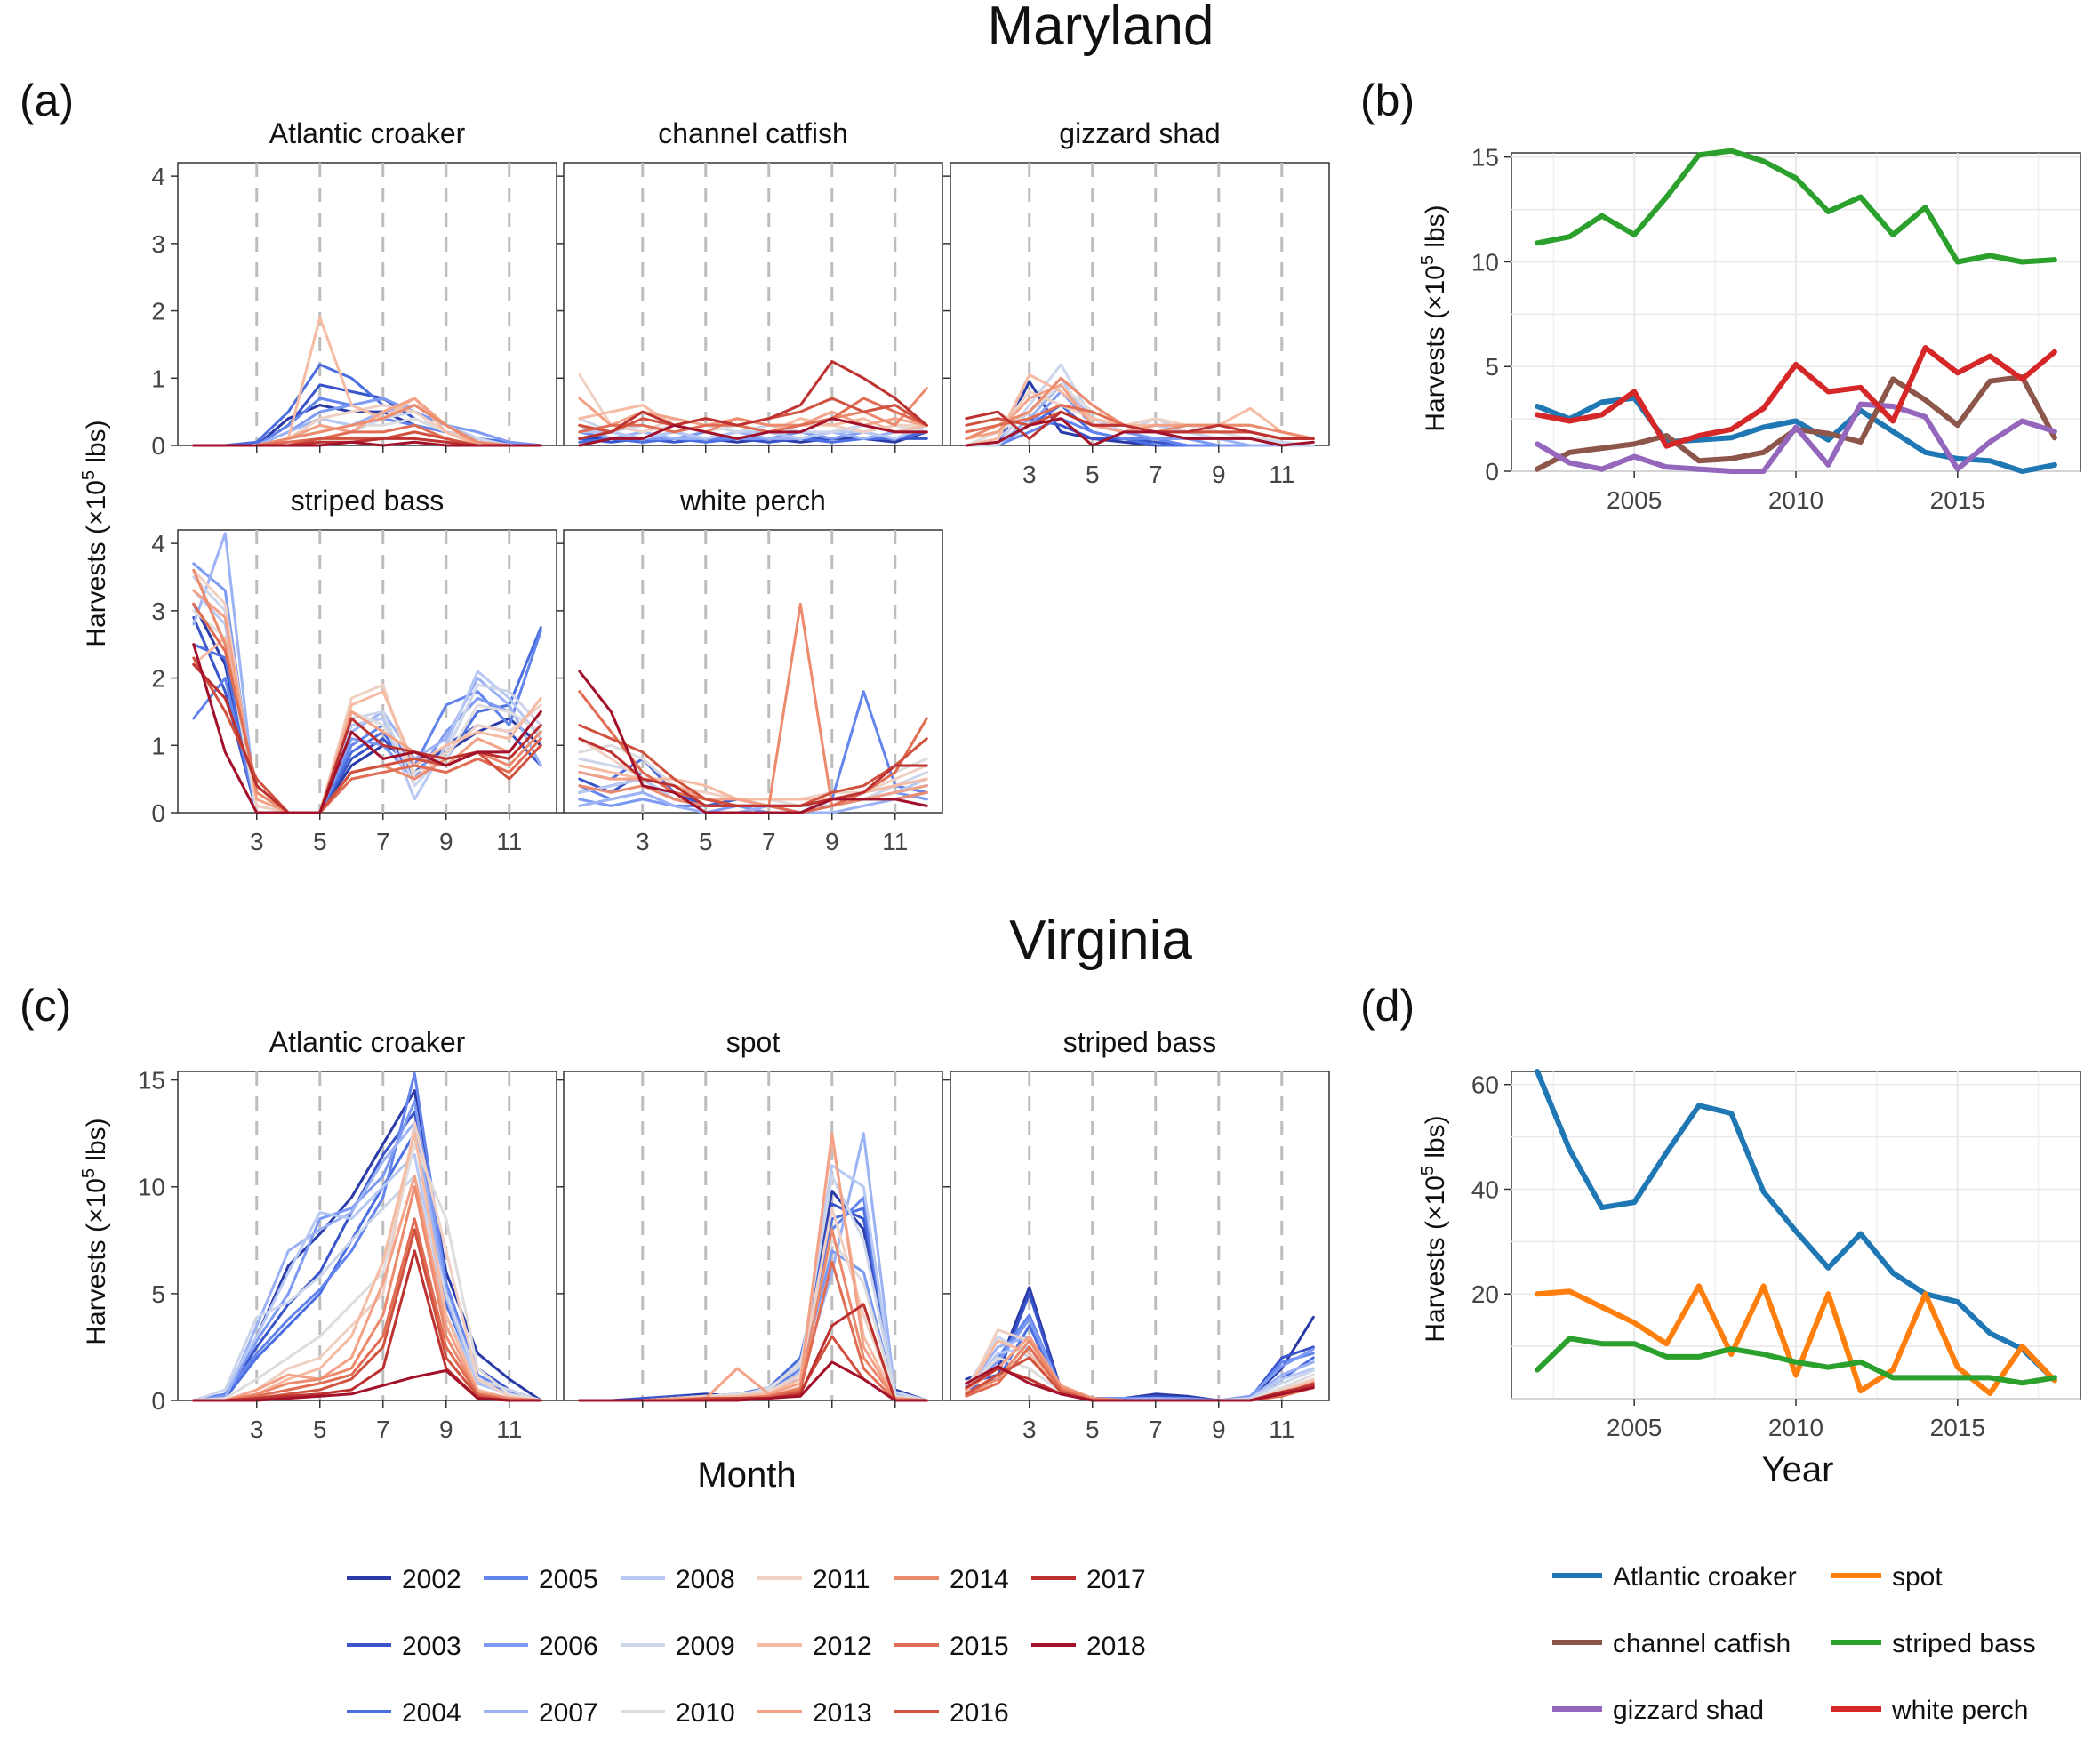 The image size is (2100, 1757). Describe the element at coordinates (841, 1579) in the screenshot. I see `legend-label-2011: 2011` at that location.